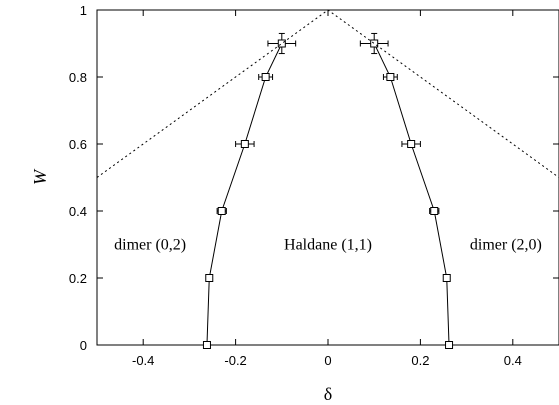 The image size is (559, 405). Describe the element at coordinates (506, 245) in the screenshot. I see `region-label: dimer (2,0)` at that location.